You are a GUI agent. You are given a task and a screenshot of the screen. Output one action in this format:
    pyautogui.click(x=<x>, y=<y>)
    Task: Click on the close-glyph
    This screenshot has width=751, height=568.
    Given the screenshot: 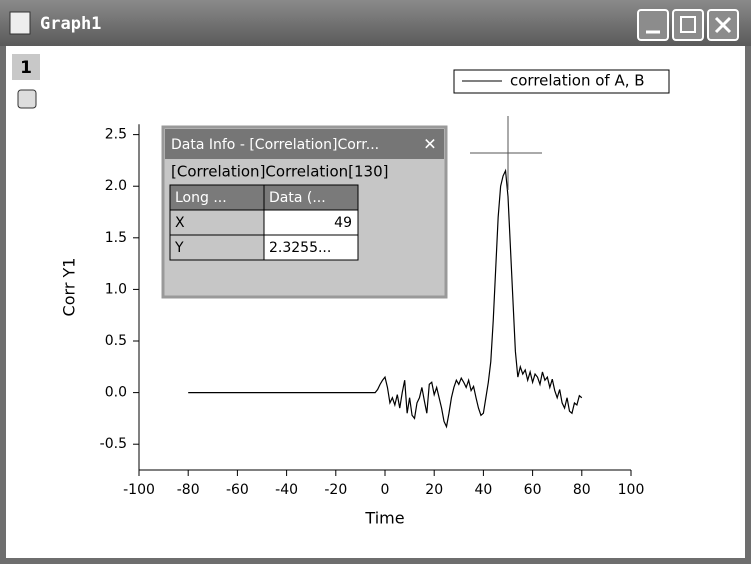 What is the action you would take?
    pyautogui.click(x=723, y=25)
    